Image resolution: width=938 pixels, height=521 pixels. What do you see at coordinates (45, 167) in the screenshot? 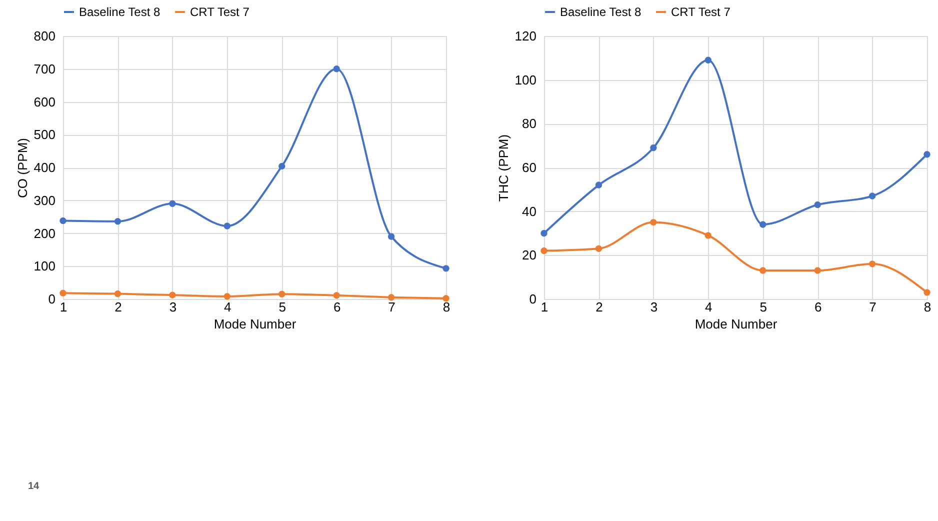
I see `y-tick-label: 400` at bounding box center [45, 167].